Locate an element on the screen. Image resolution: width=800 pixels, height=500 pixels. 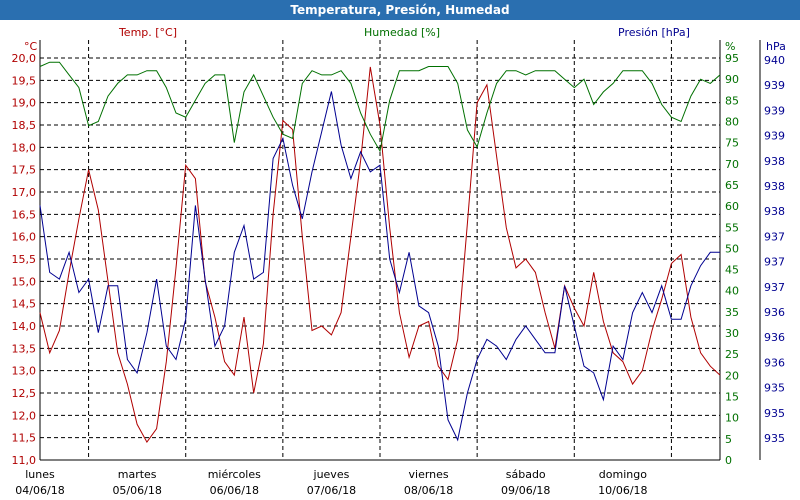
humidity-tick-label: 60 is located at coordinates (732, 206).